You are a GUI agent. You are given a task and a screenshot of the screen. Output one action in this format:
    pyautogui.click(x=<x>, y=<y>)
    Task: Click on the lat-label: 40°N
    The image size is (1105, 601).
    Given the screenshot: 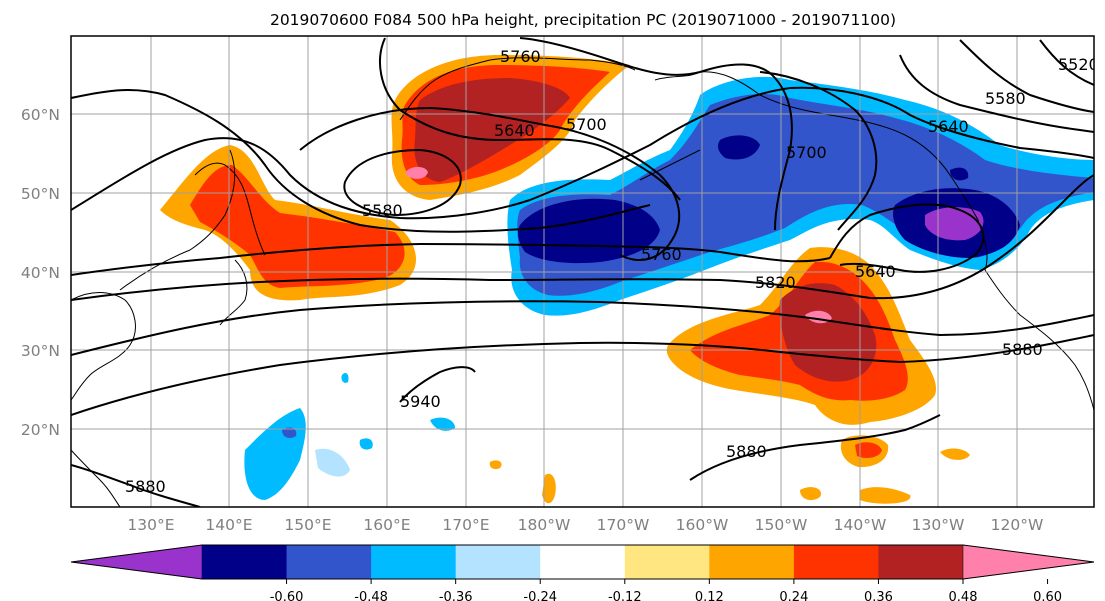 What is the action you would take?
    pyautogui.click(x=40, y=273)
    